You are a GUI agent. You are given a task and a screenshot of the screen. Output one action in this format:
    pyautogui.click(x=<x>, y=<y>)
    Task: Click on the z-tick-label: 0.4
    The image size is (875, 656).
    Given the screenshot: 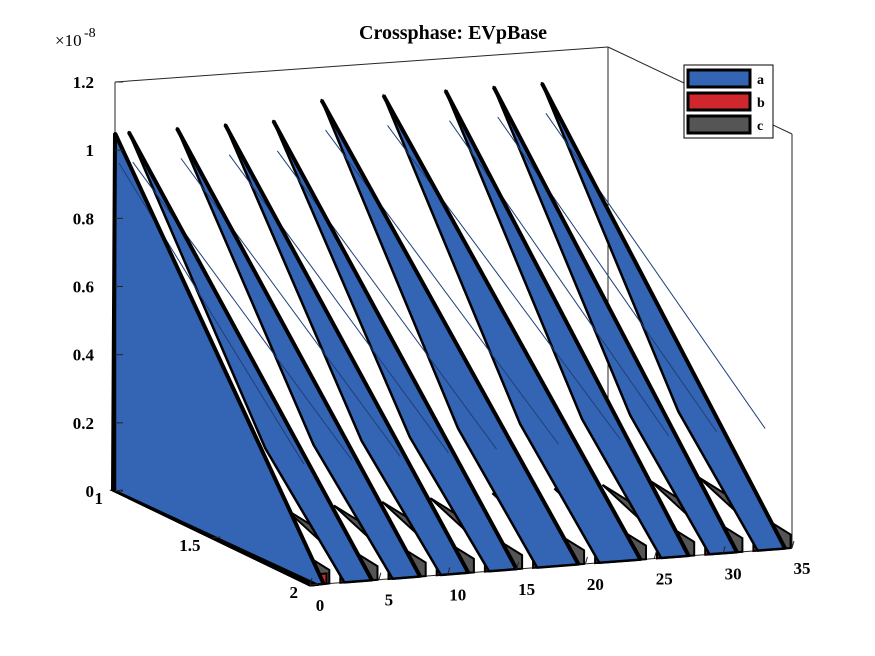 What is the action you would take?
    pyautogui.click(x=84, y=355)
    